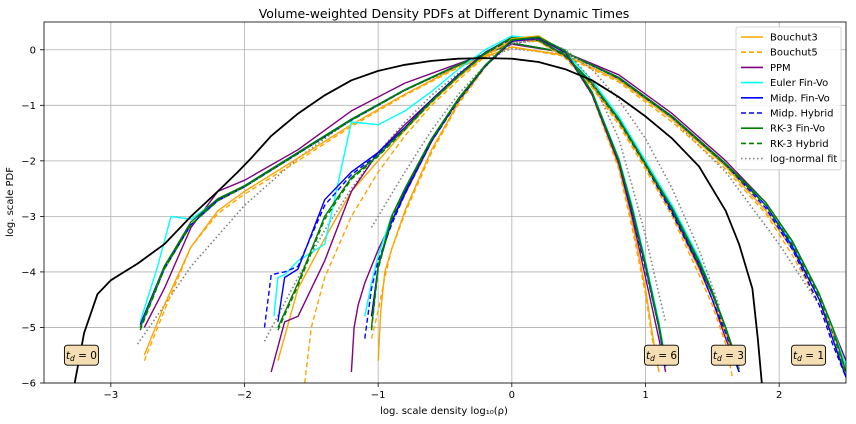 The width and height of the screenshot is (856, 424). What do you see at coordinates (28, 272) in the screenshot?
I see `y-tick-label: −4` at bounding box center [28, 272].